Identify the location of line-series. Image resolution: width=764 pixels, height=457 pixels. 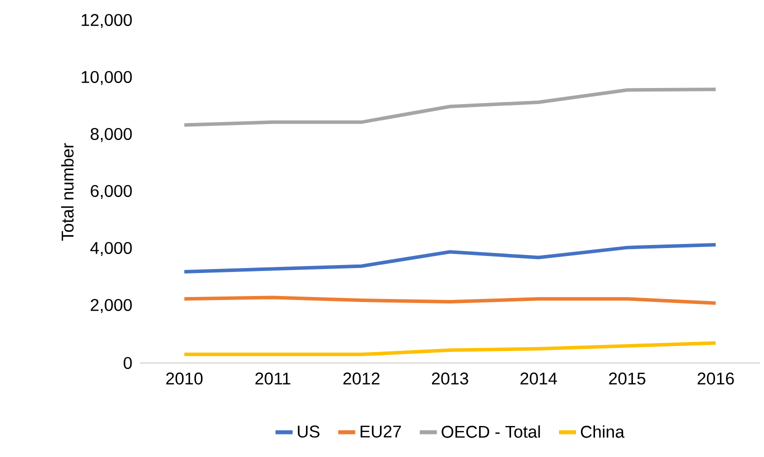
(450, 107).